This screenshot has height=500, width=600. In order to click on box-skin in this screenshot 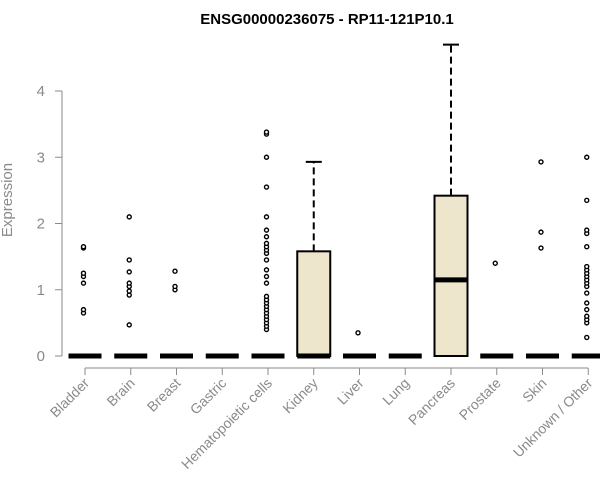, I will do `click(542, 259)`.